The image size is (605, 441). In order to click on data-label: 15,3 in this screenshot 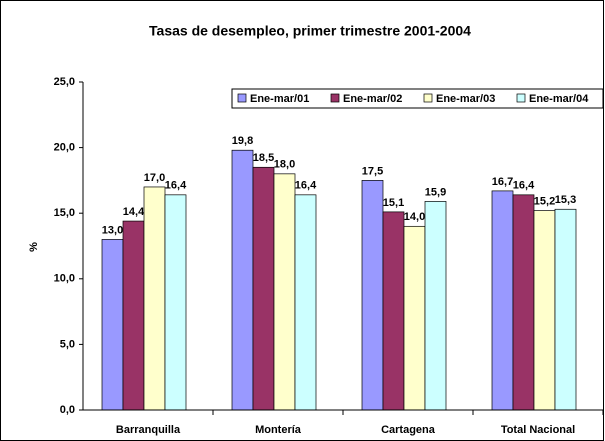, I will do `click(565, 200)`.